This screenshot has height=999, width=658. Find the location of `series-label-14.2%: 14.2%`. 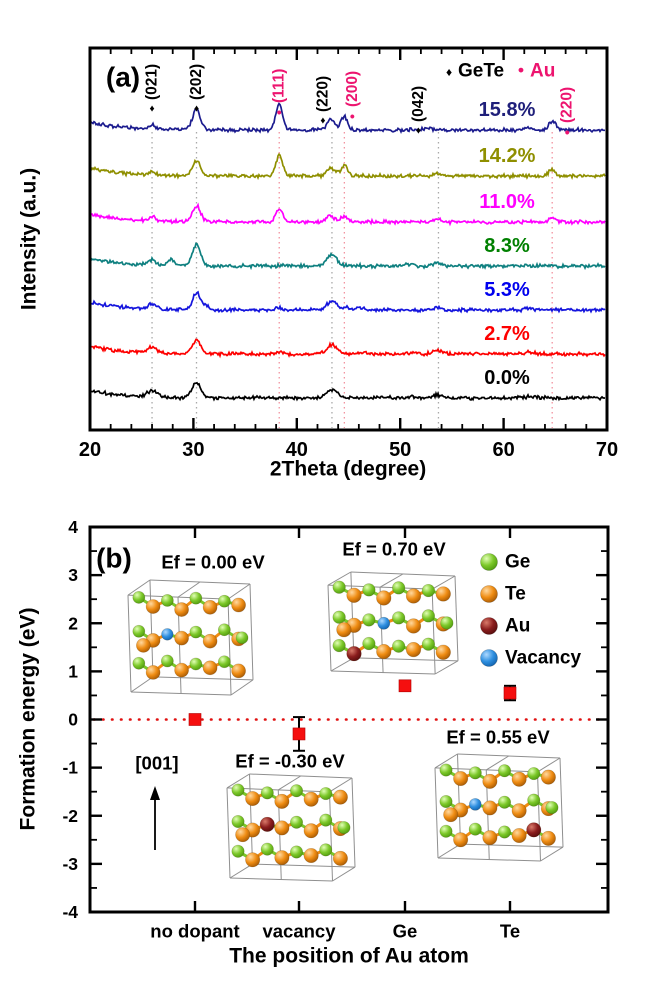

series-label-14.2%: 14.2% is located at coordinates (507, 156).